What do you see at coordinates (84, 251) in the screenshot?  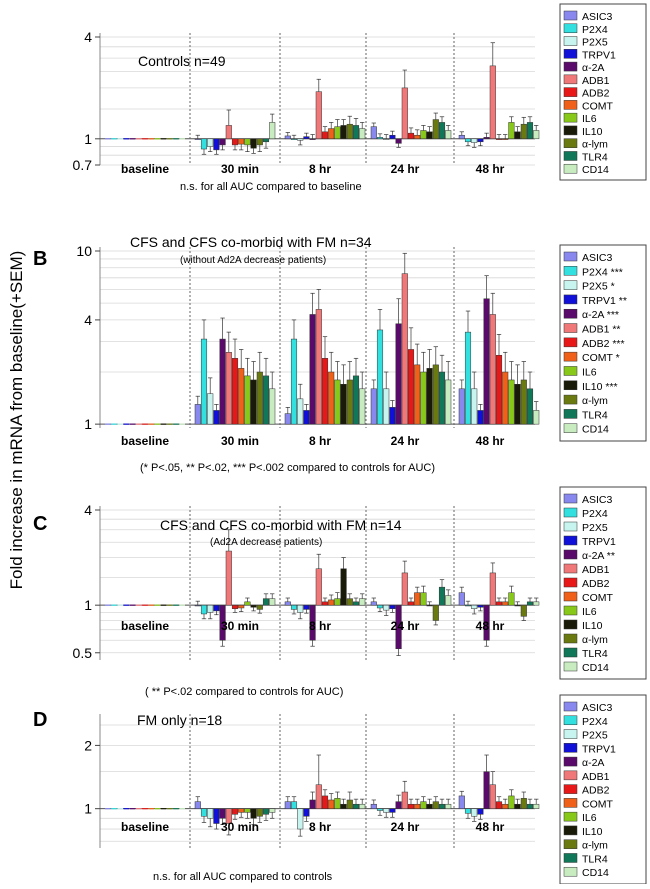 I see `y-tick-label: 10` at bounding box center [84, 251].